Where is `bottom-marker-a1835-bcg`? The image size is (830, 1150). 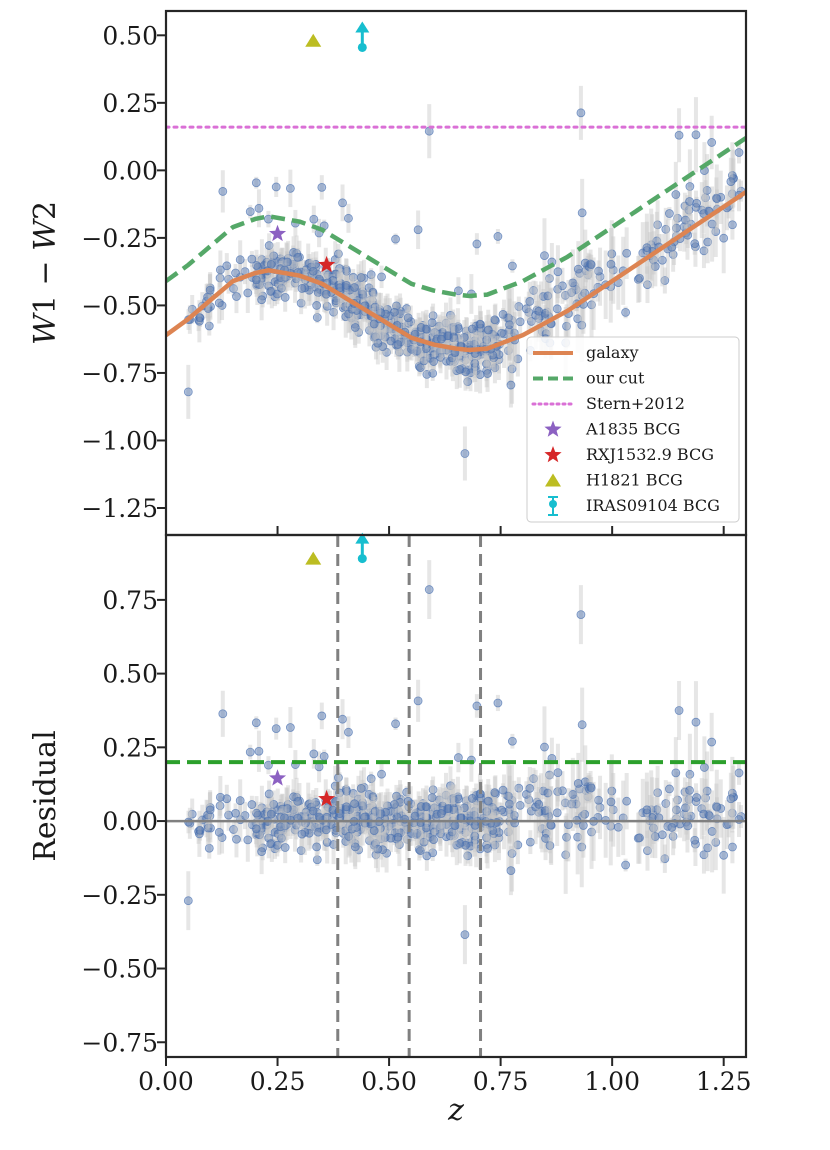 bottom-marker-a1835-bcg is located at coordinates (278, 777).